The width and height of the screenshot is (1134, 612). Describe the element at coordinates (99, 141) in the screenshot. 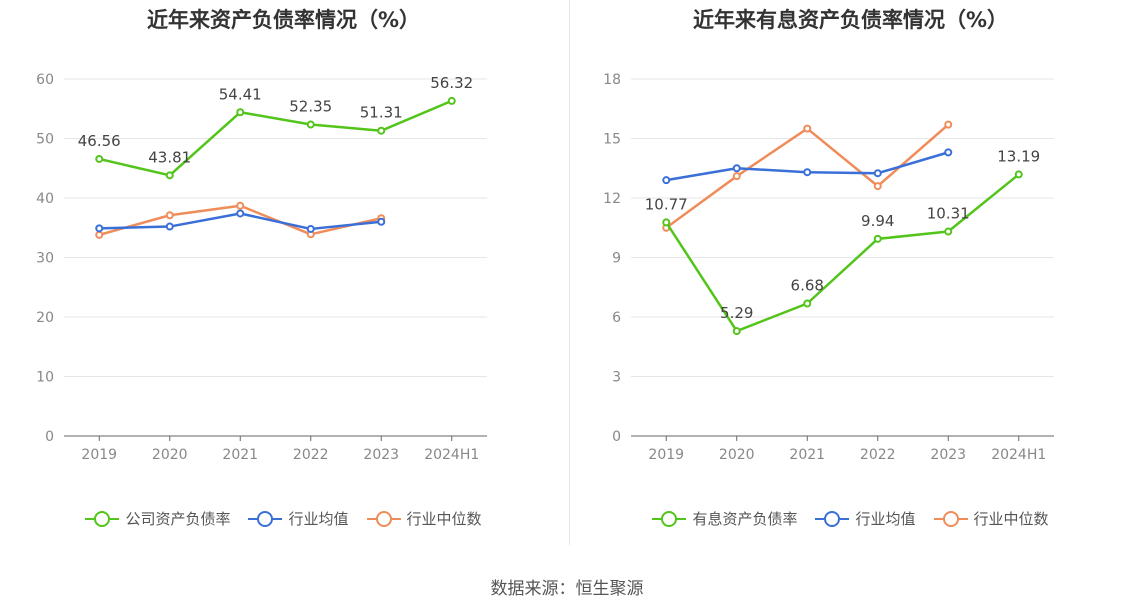

I see `data-label: 46.56` at that location.